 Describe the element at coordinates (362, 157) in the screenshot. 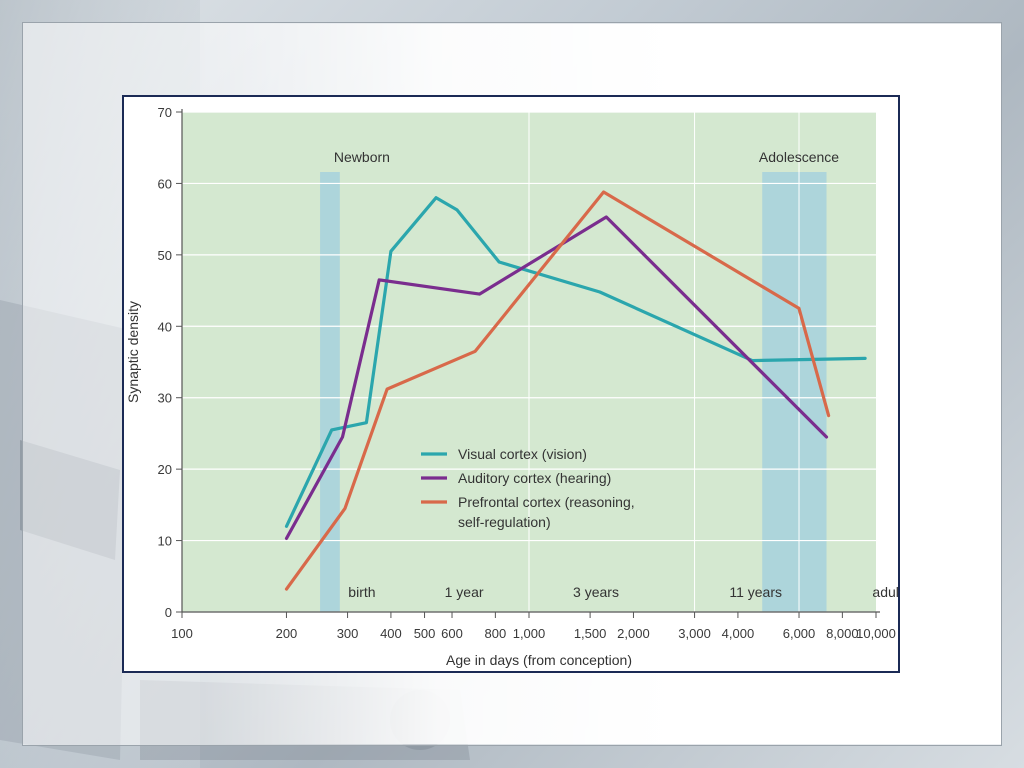

I see `section-label: Newborn` at that location.